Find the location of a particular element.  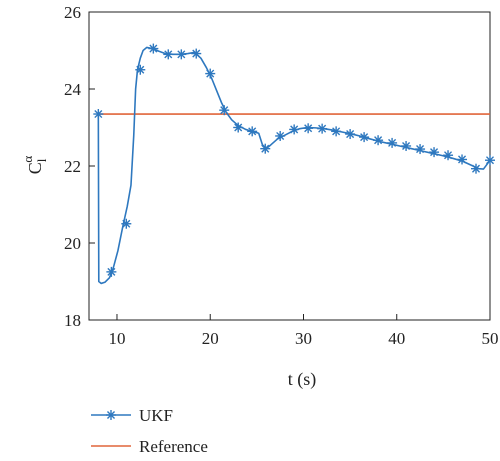

svg-text: Clα is located at coordinates (34, 165).